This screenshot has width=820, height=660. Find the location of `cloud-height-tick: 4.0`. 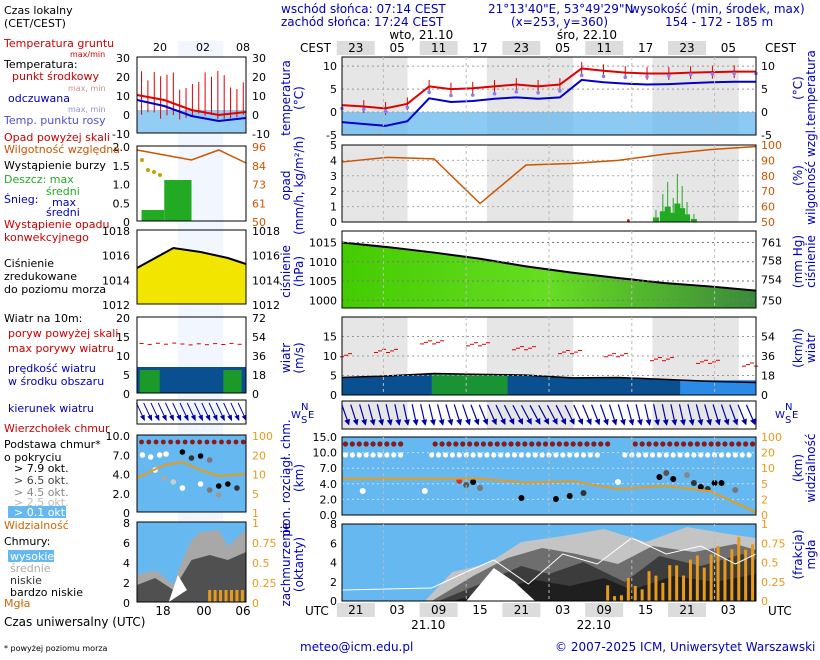

cloud-height-tick: 4.0 is located at coordinates (329, 484).